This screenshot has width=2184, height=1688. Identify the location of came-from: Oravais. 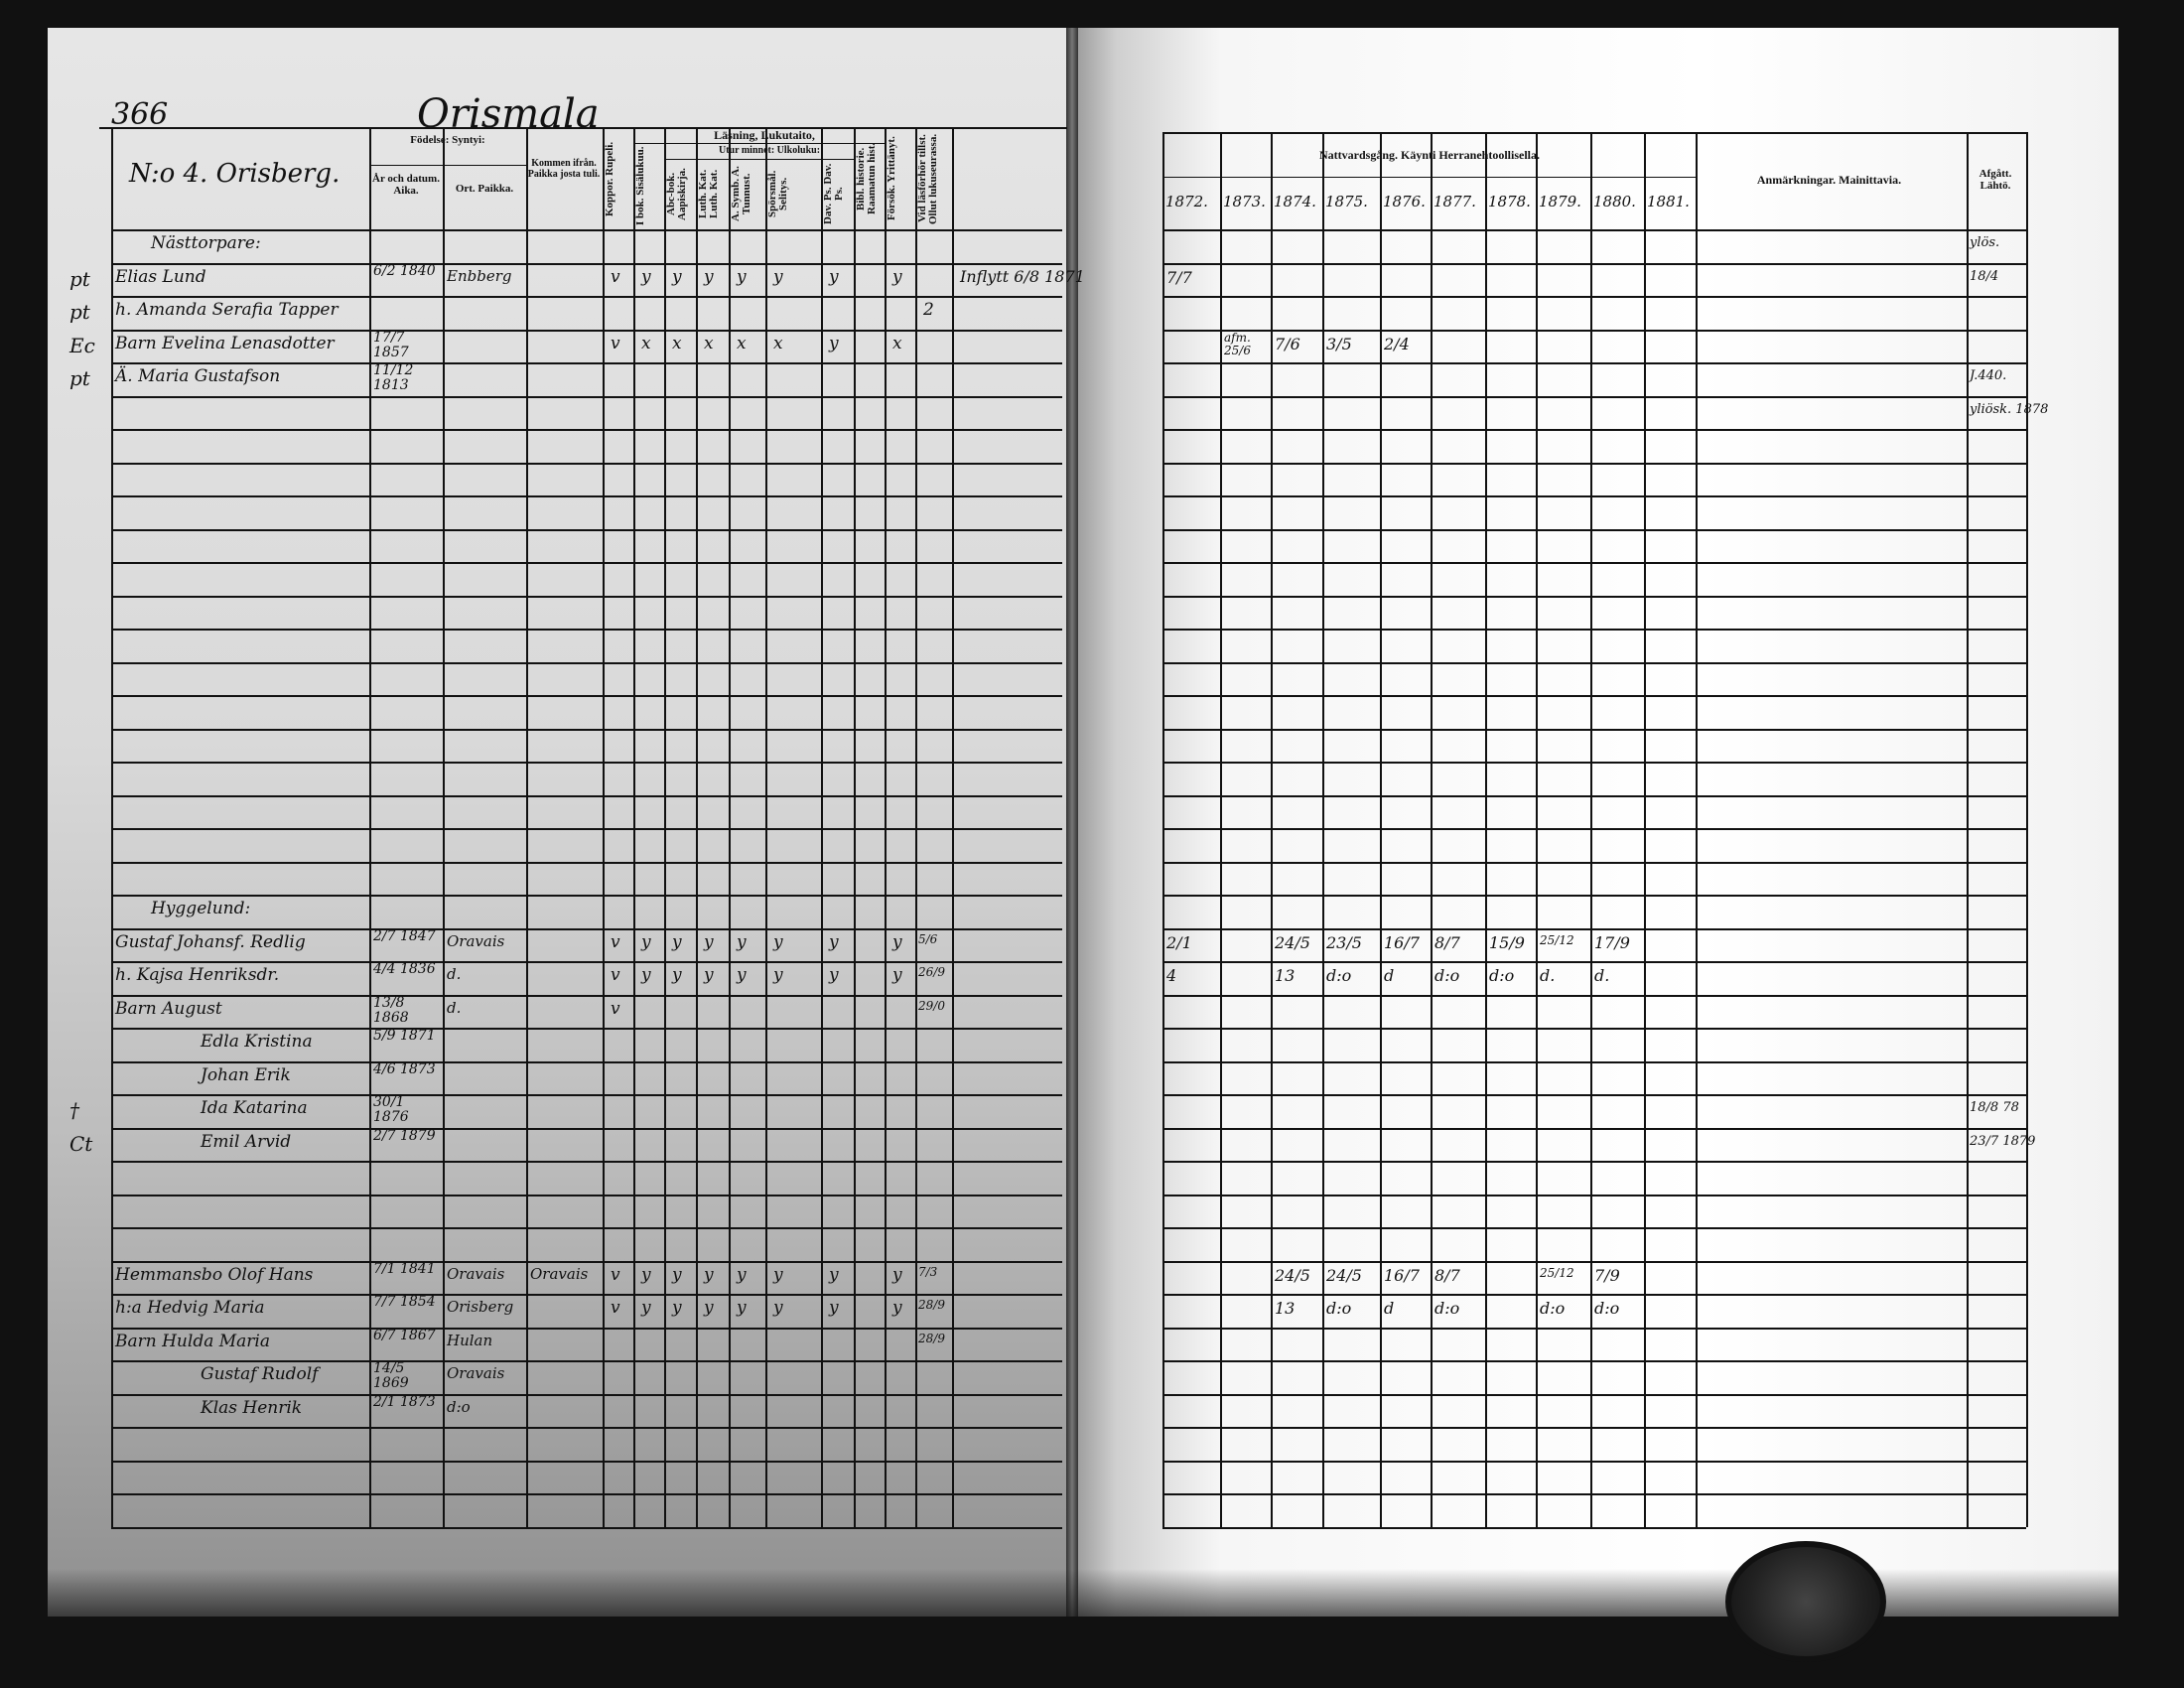
(559, 1273).